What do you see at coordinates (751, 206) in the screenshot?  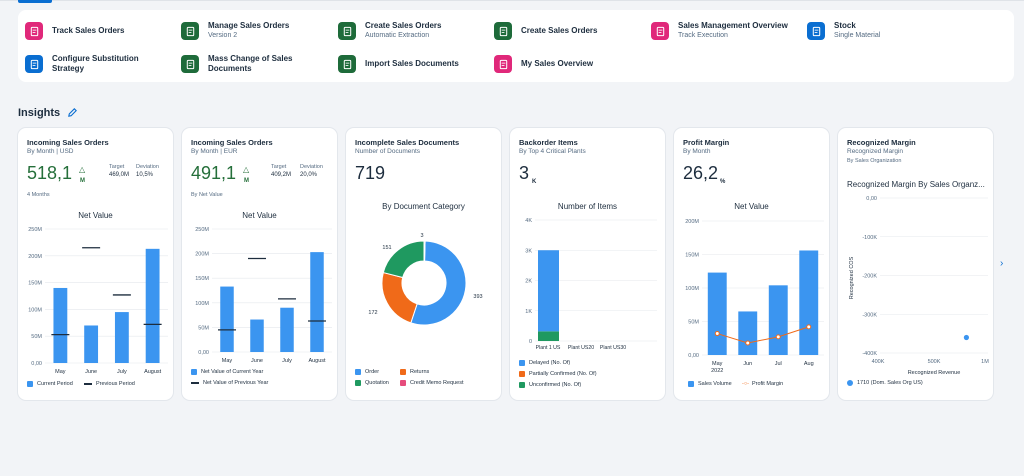 I see `chart-title: Net Value` at bounding box center [751, 206].